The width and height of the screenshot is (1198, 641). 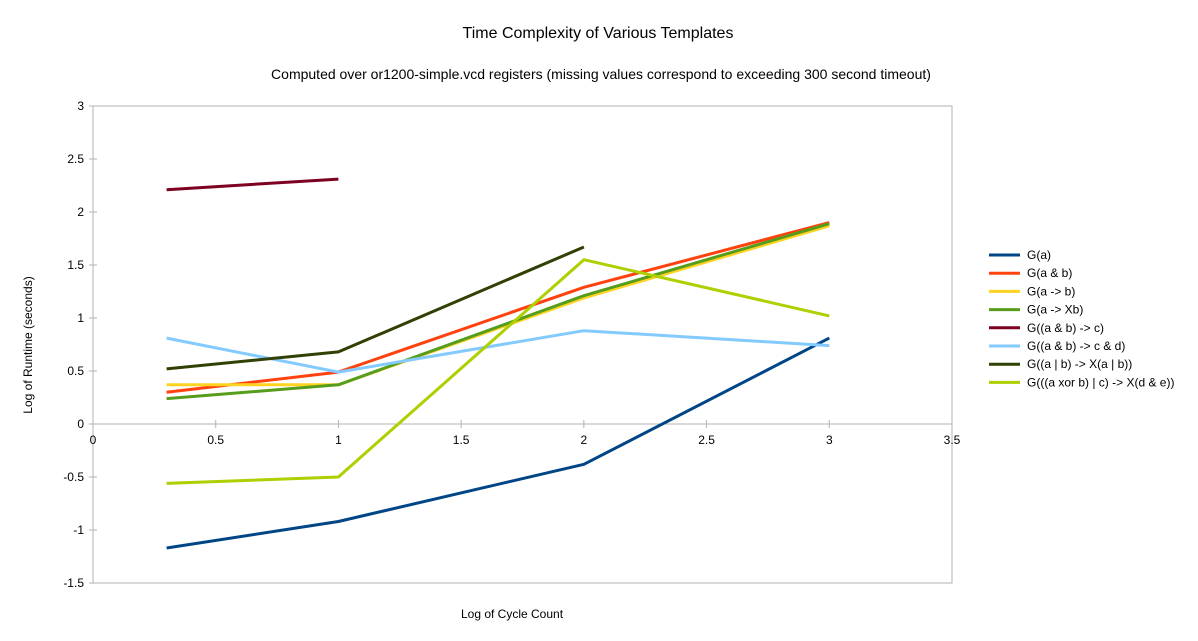 I want to click on legend-label: G(((a xor b) | c) -> X(d & e)), so click(x=1100, y=382).